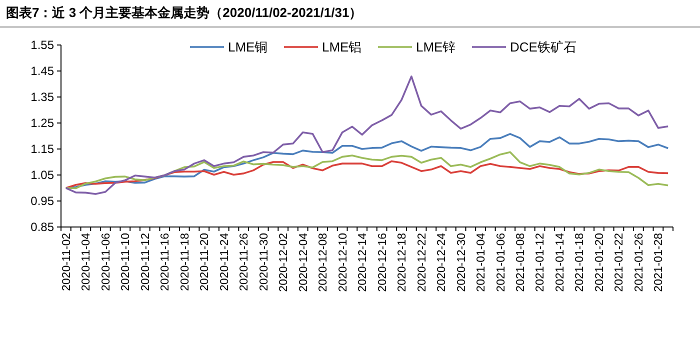 This screenshot has height=344, width=700. What do you see at coordinates (42, 227) in the screenshot?
I see `y-tick-label: 0.85` at bounding box center [42, 227].